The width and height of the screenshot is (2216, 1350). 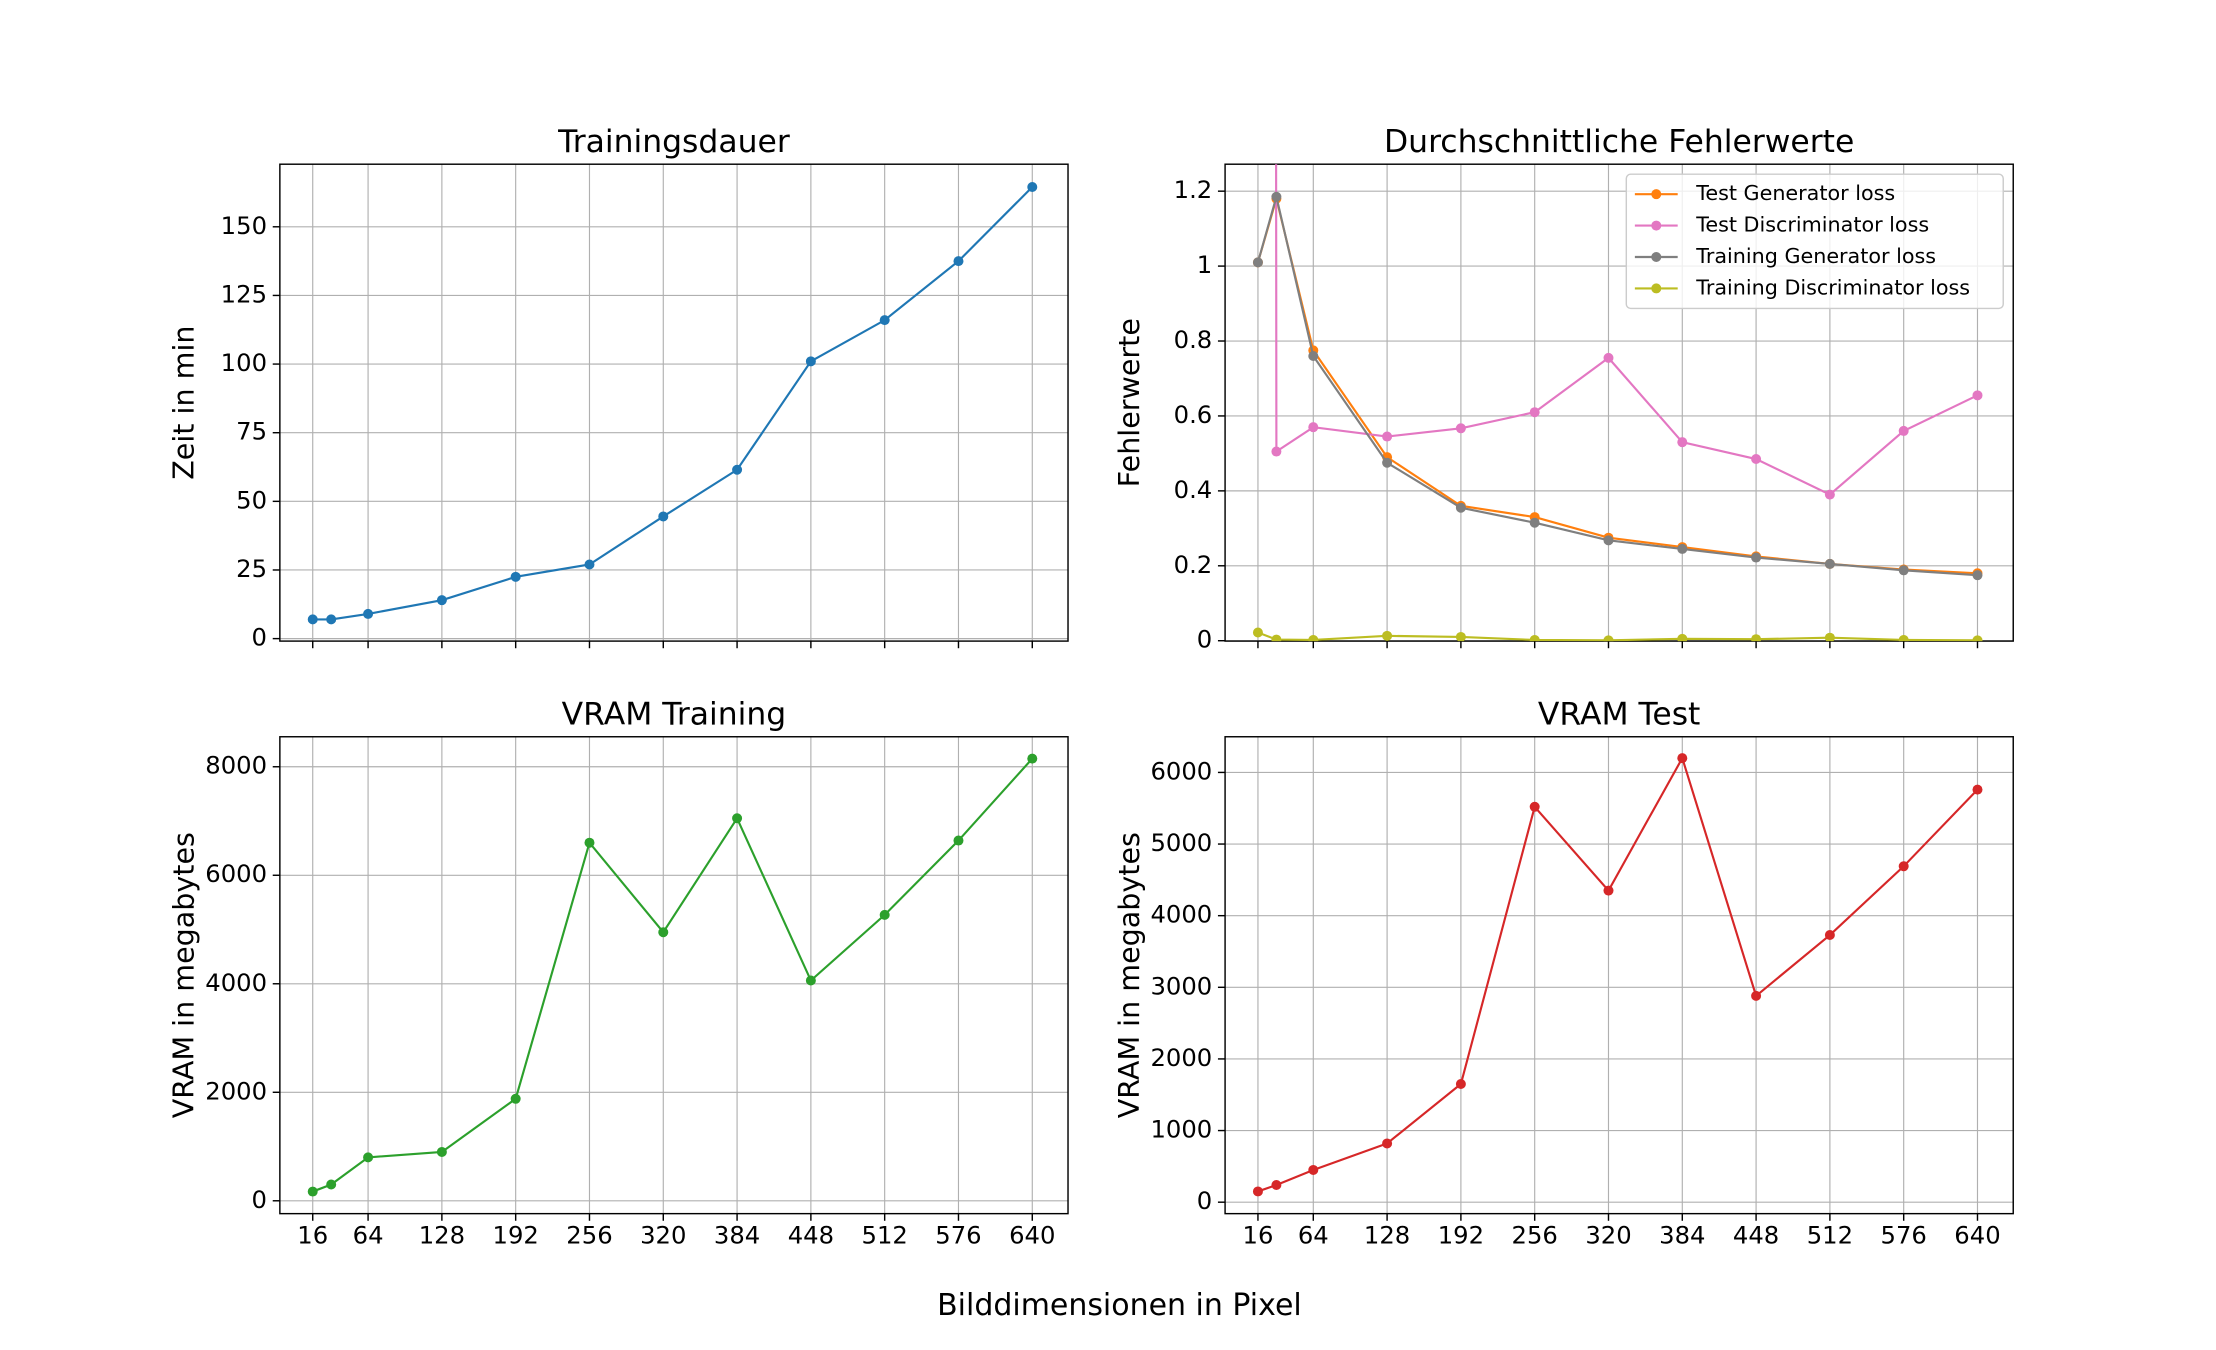 I want to click on y-tick-label: 0.6, so click(x=1193, y=414).